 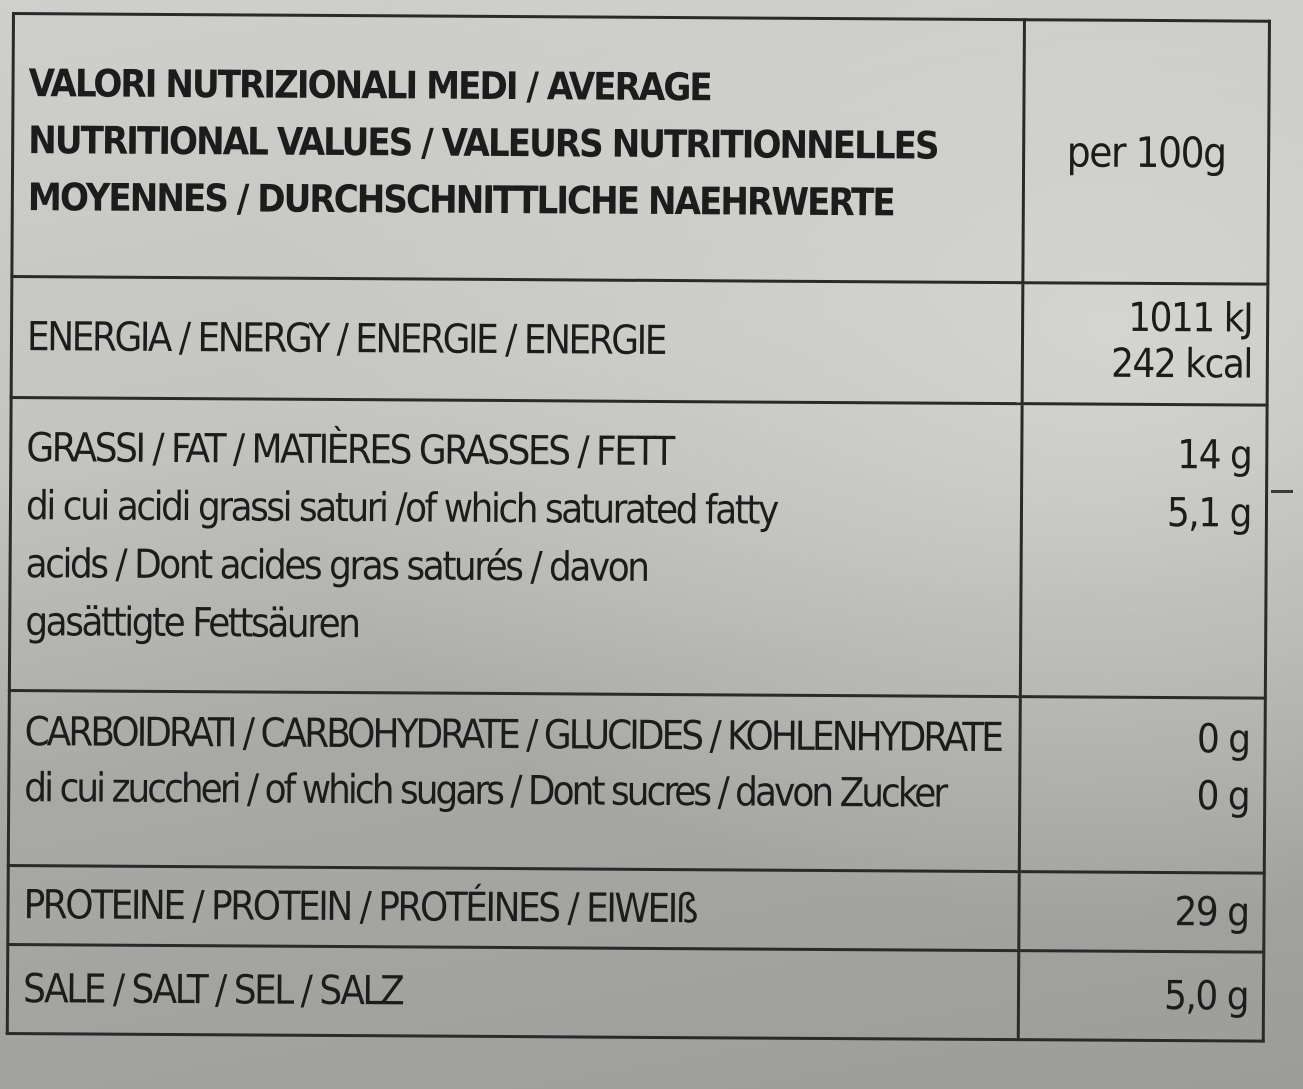 I want to click on edge-mark, so click(x=1282, y=491).